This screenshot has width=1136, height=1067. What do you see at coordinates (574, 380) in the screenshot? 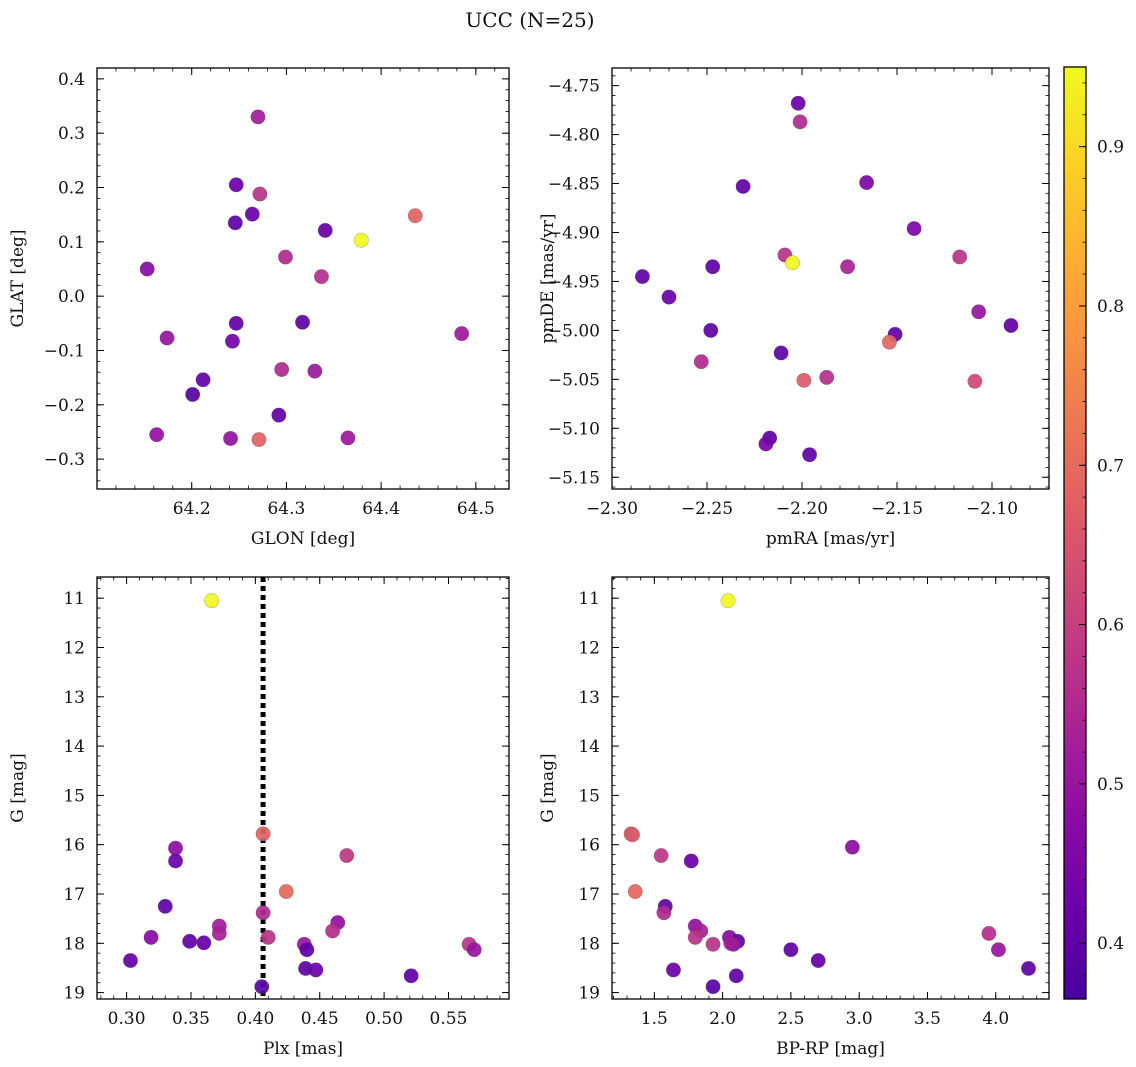
I see `y-tick-label: −5.05` at bounding box center [574, 380].